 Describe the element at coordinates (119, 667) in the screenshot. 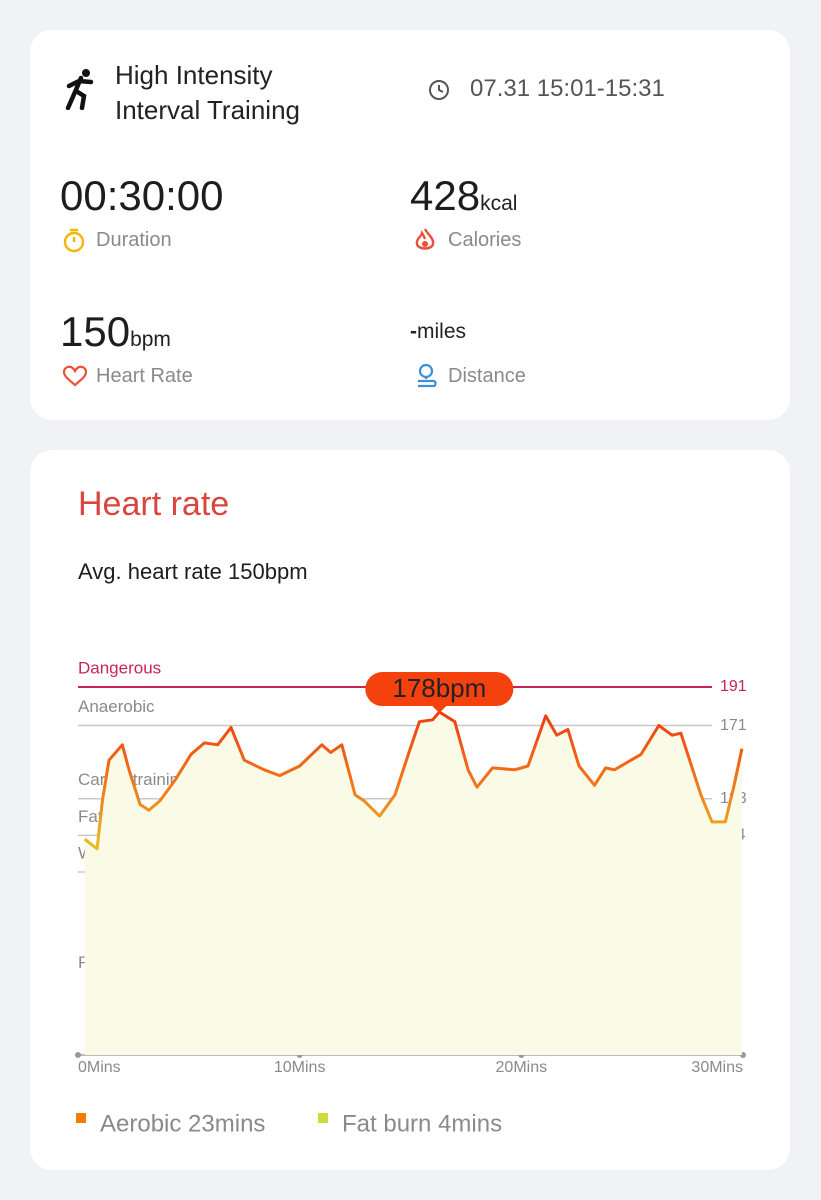

I see `zone-label: Dangerous` at that location.